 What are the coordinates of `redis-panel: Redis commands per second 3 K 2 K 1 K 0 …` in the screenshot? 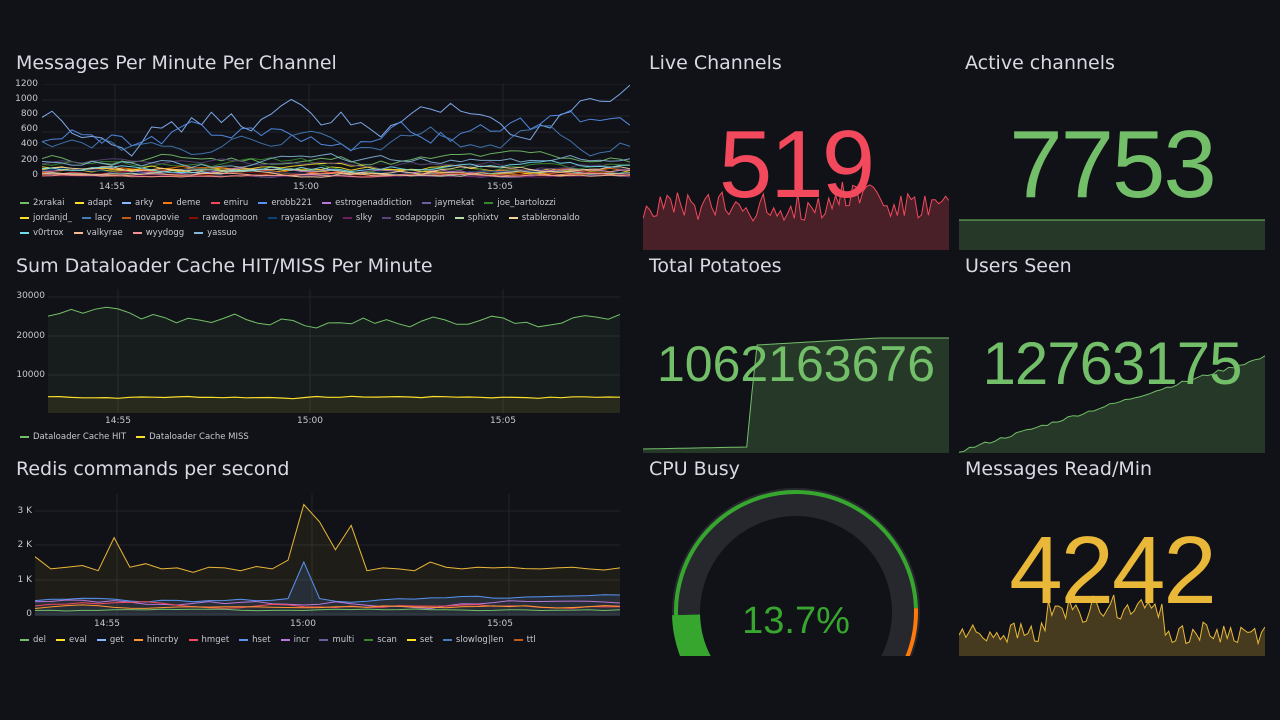 It's located at (320, 554).